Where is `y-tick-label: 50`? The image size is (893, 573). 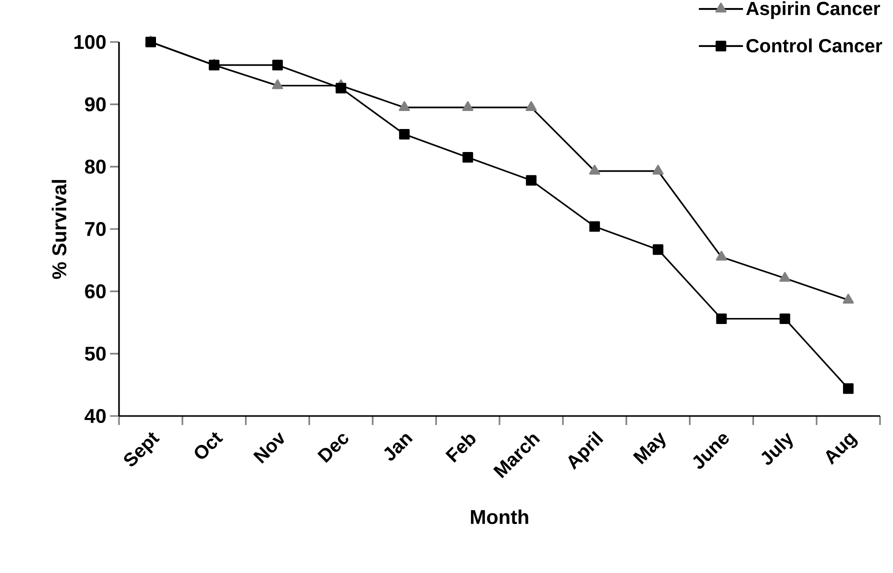
y-tick-label: 50 is located at coordinates (95, 353).